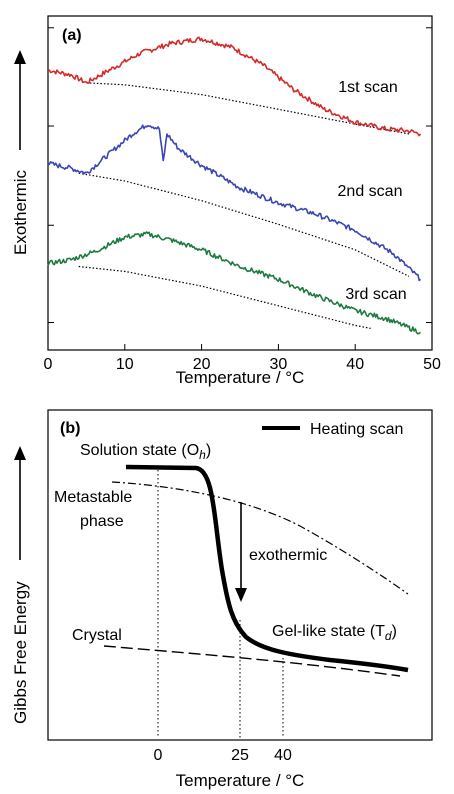 This screenshot has height=794, width=454. What do you see at coordinates (20, 57) in the screenshot?
I see `panel-a-y-arrow-head` at bounding box center [20, 57].